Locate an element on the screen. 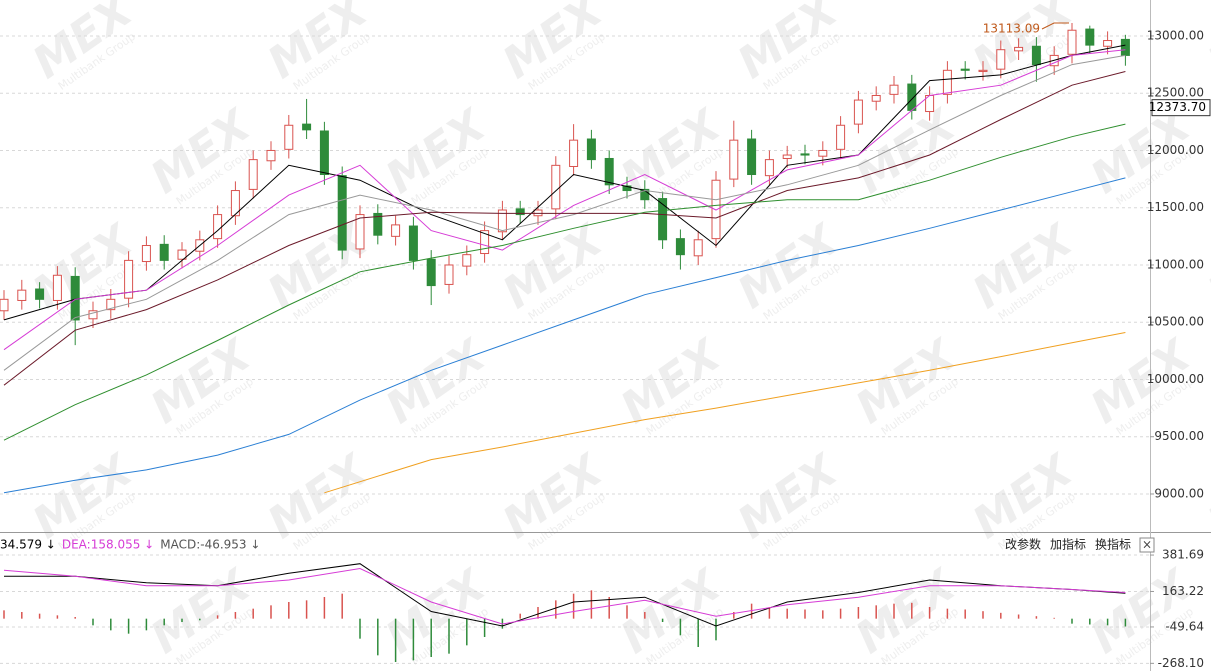  y-tick-label: 11000.00 is located at coordinates (1175, 264).